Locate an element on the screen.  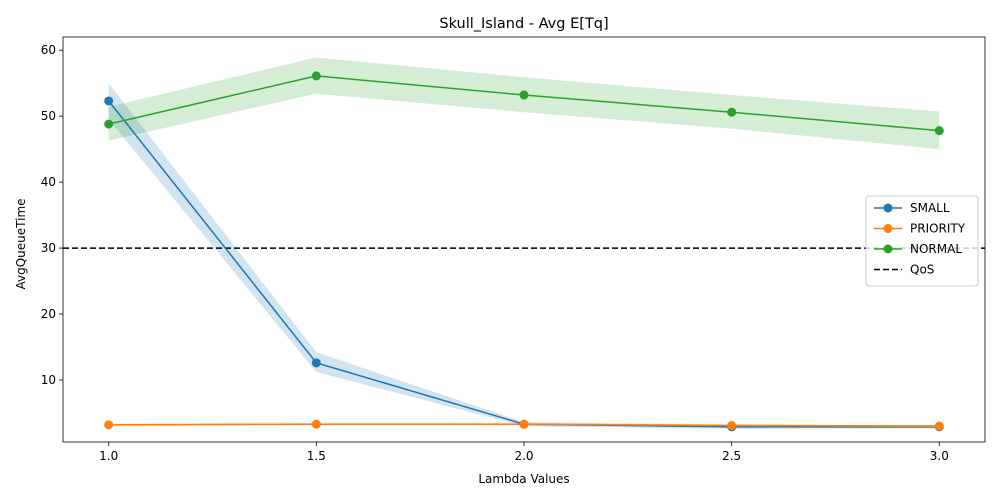
legend-label-normal: NORMAL is located at coordinates (936, 249).